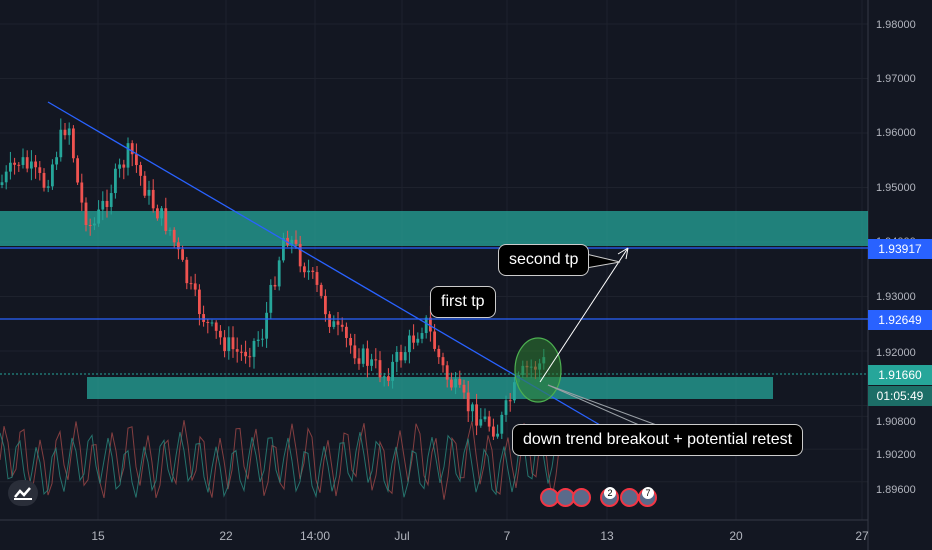 This screenshot has width=932, height=550. I want to click on y-tick-label: 1.92000, so click(896, 353).